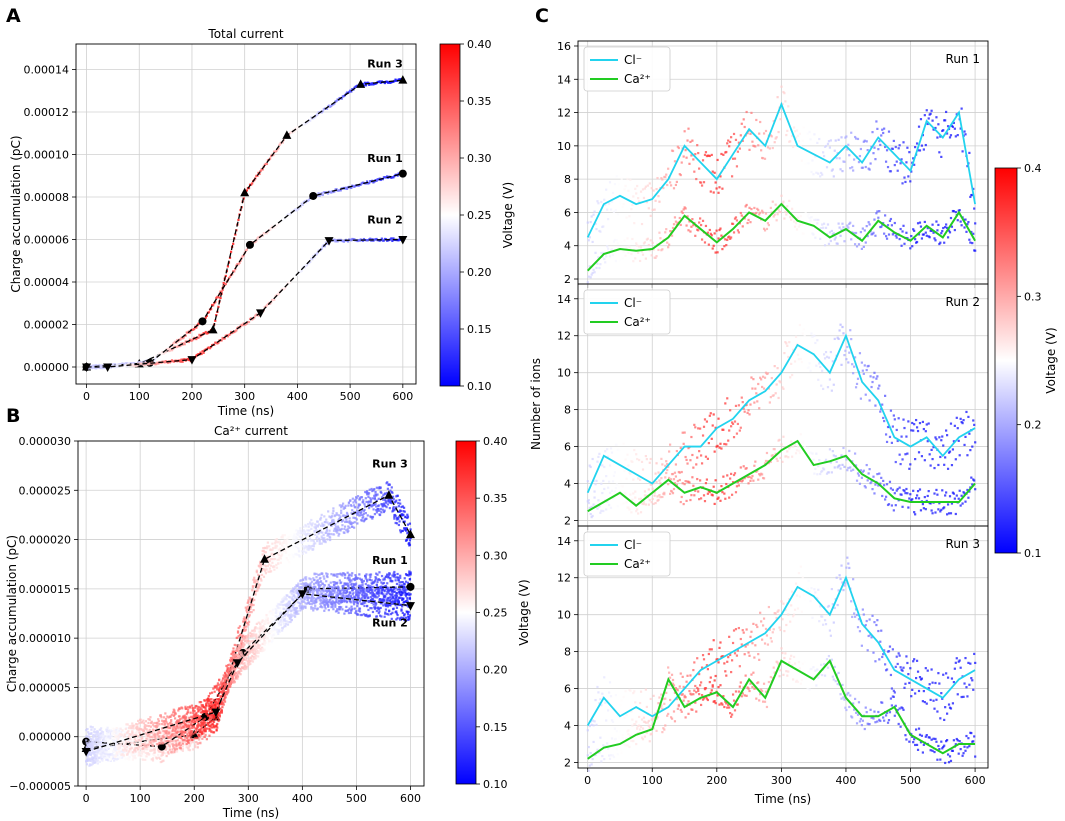 The height and width of the screenshot is (821, 1065). I want to click on y-tick-label: 0.00006, so click(47, 240).